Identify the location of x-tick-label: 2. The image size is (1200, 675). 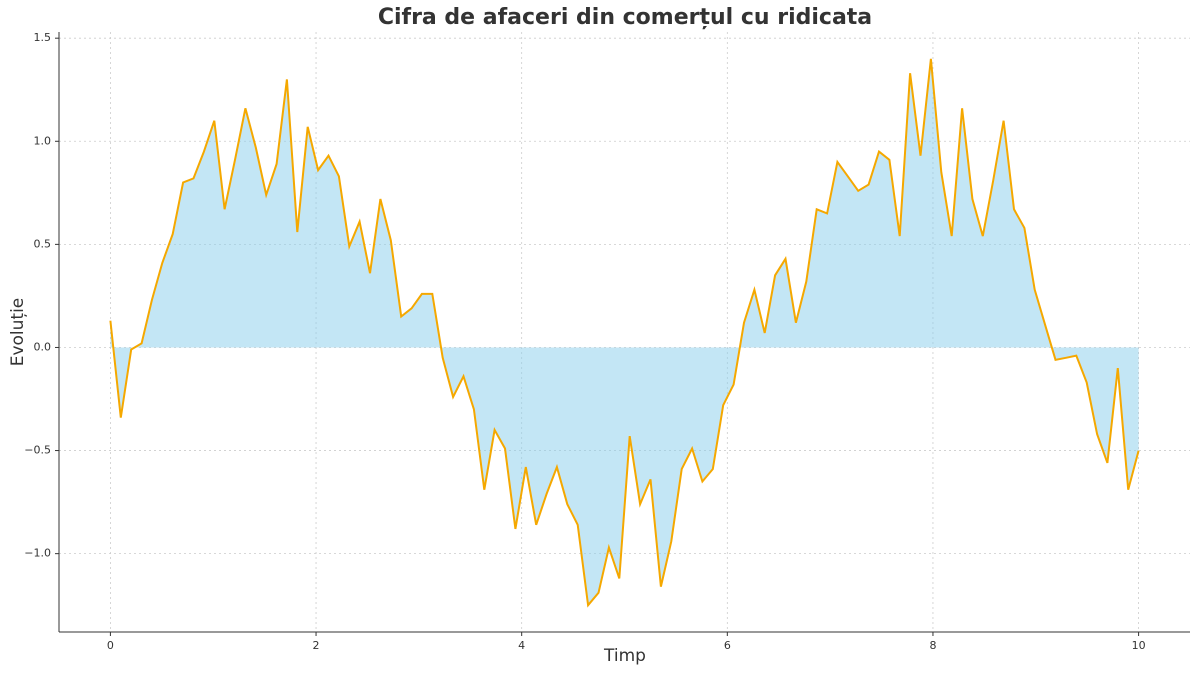
(316, 645).